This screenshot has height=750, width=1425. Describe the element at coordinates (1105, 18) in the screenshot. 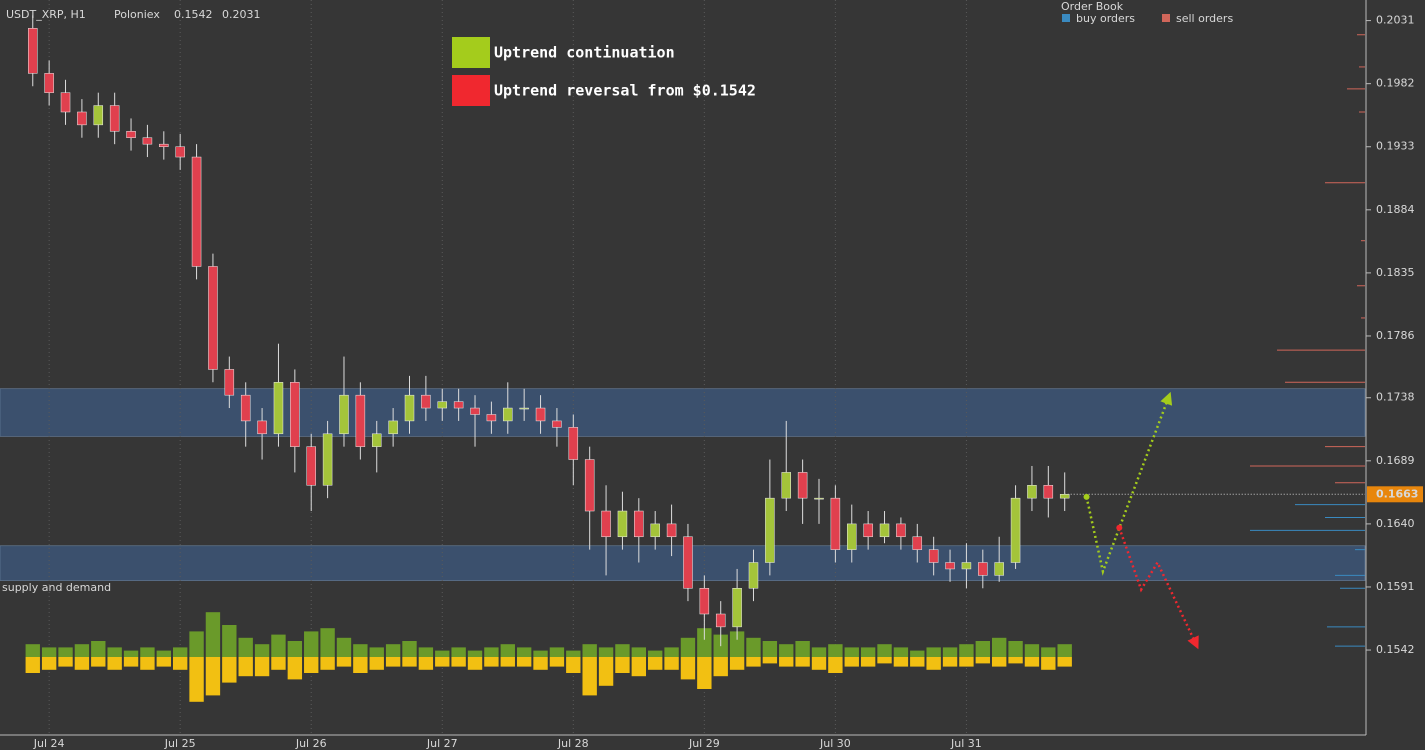

I see `legend-label: buy orders` at that location.